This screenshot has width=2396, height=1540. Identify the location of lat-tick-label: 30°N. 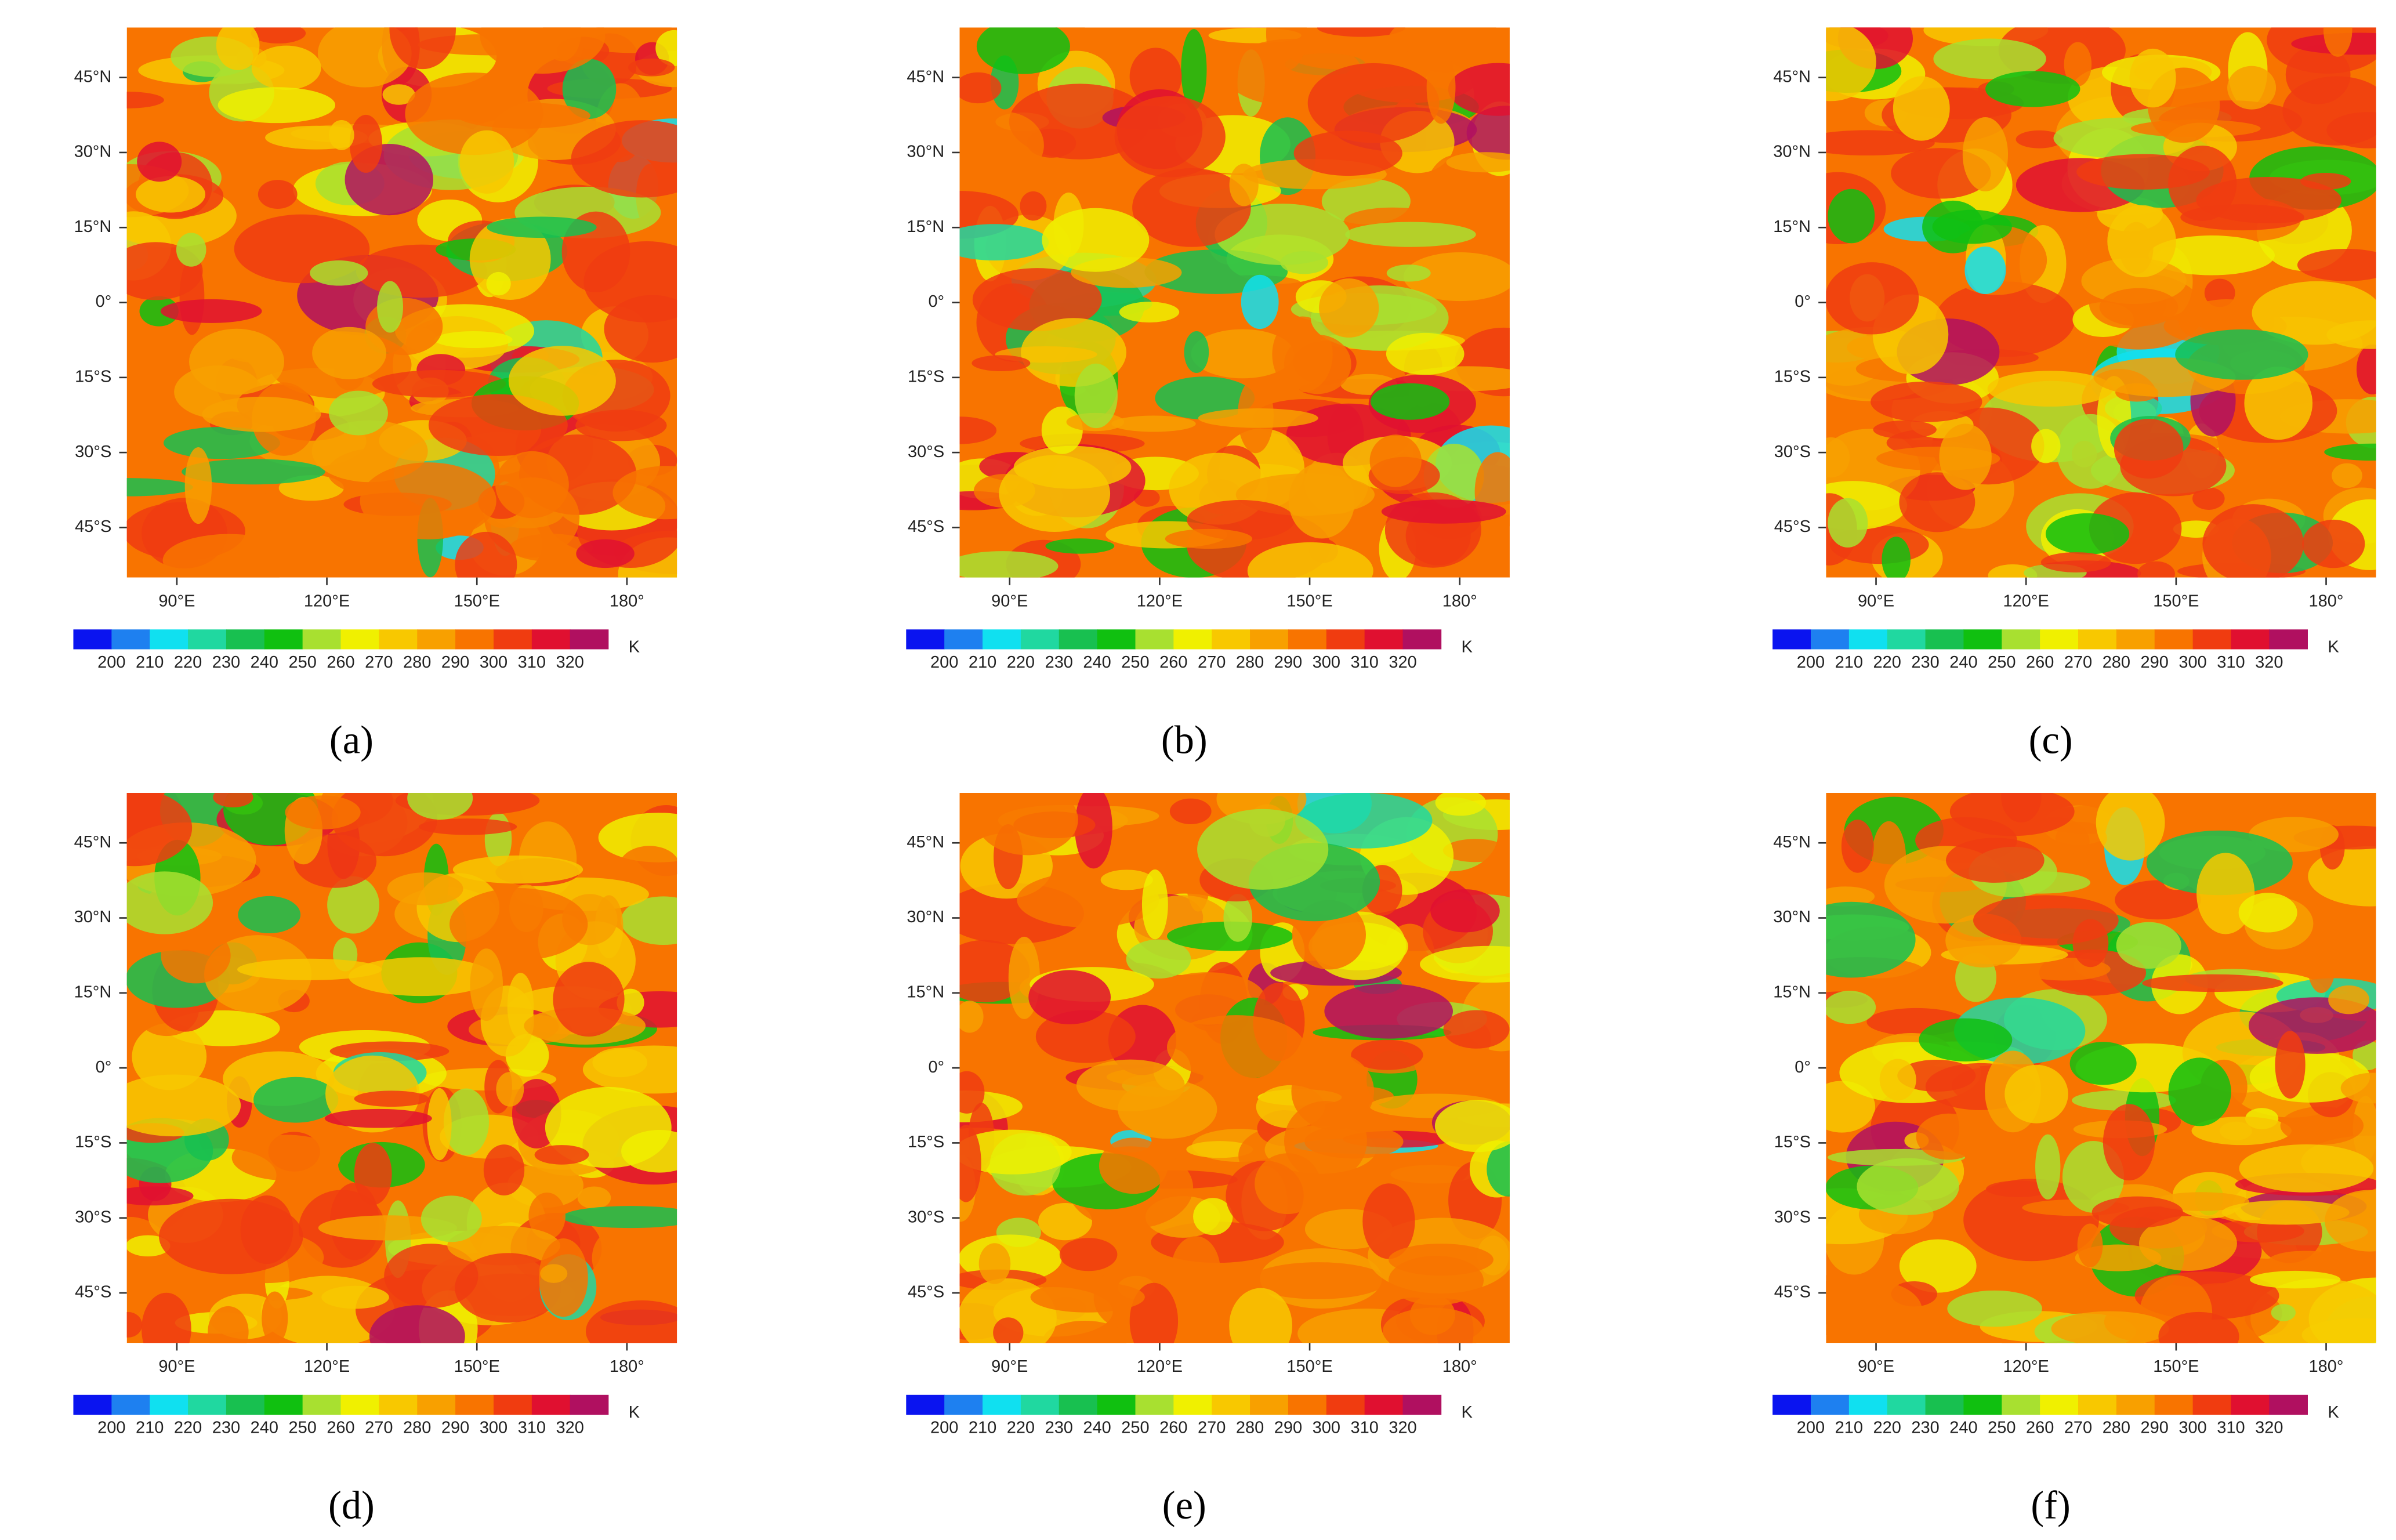
(93, 917).